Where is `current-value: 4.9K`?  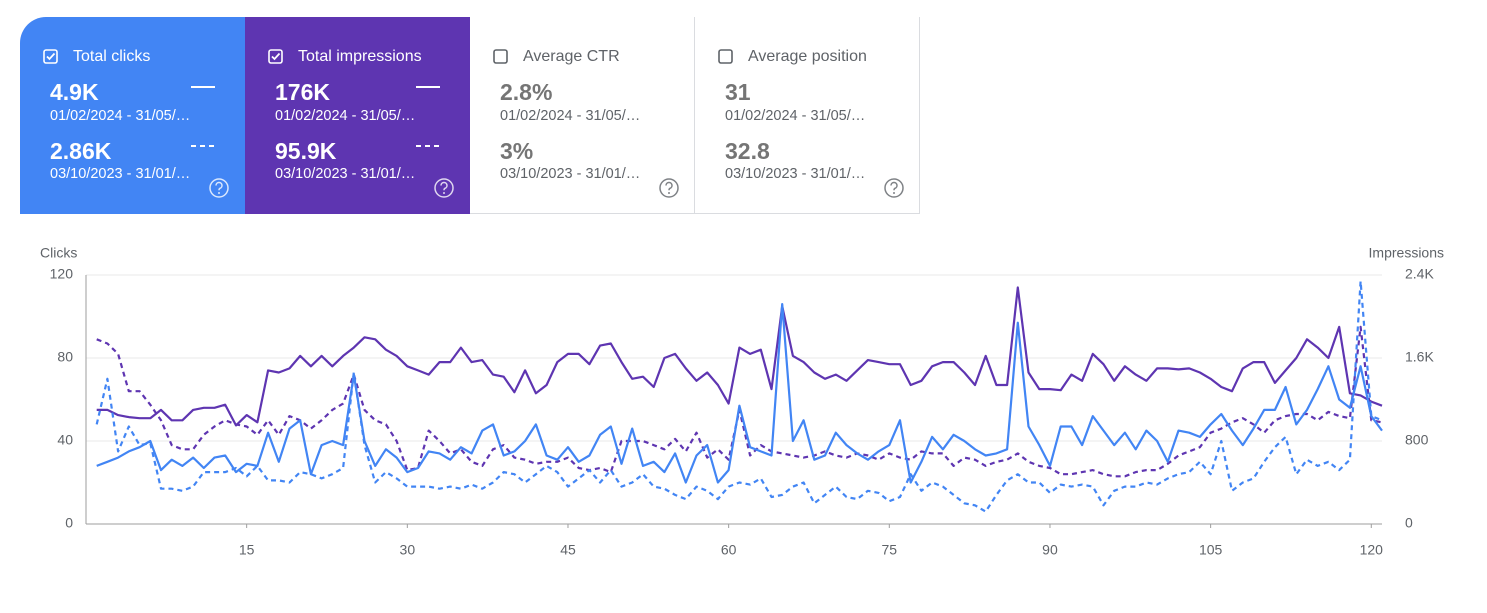
current-value: 4.9K is located at coordinates (74, 92).